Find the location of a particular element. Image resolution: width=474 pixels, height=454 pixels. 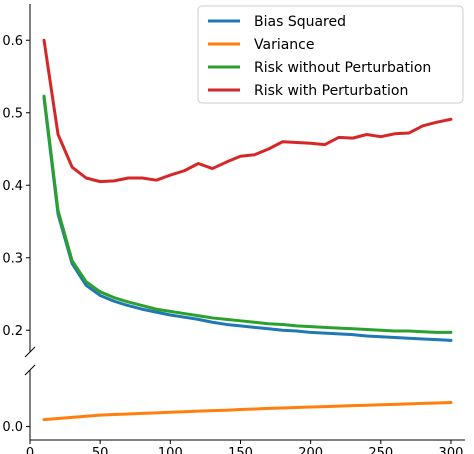

x-tick-label: 250 is located at coordinates (380, 450).